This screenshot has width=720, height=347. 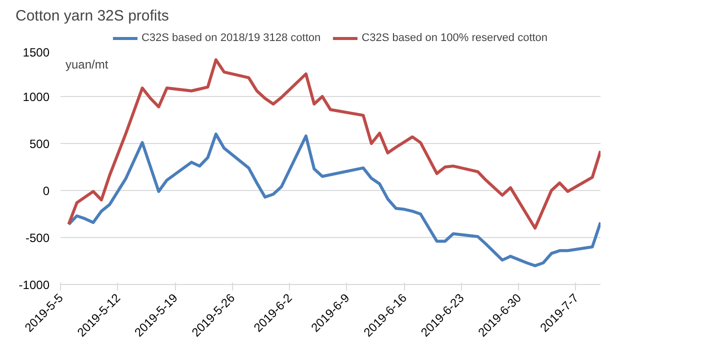 I want to click on y-tick-label: 0, so click(x=46, y=191).